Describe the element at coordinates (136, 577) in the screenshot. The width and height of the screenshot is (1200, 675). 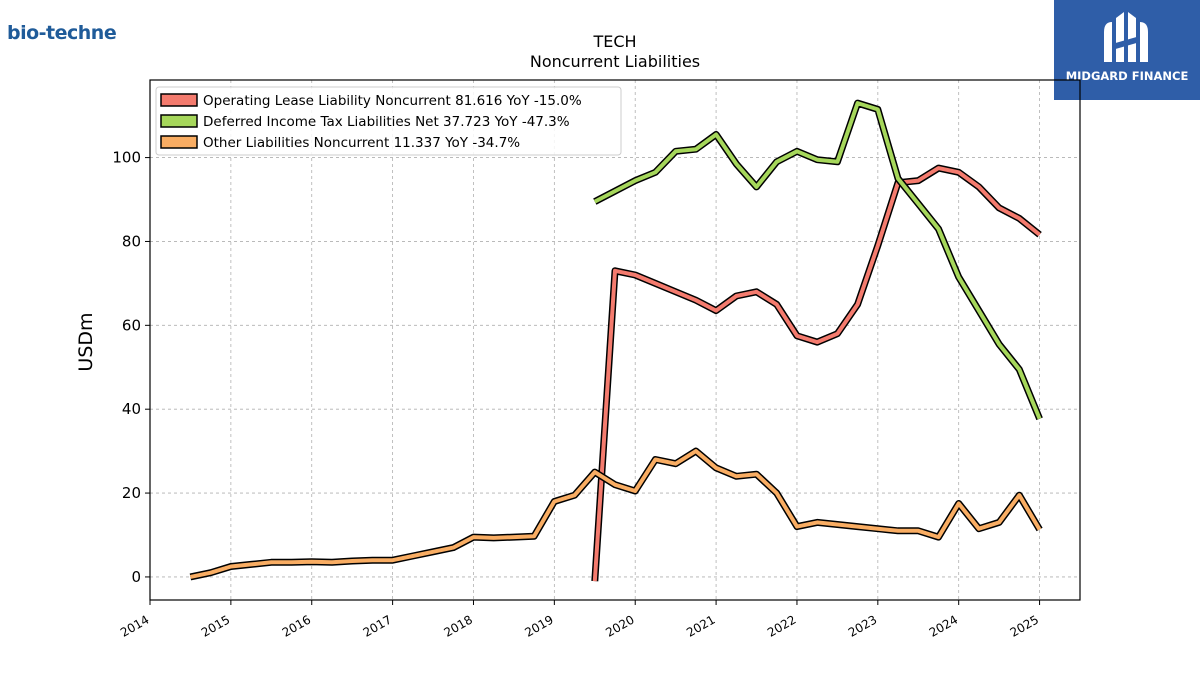
I see `y-tick-label: 0` at that location.